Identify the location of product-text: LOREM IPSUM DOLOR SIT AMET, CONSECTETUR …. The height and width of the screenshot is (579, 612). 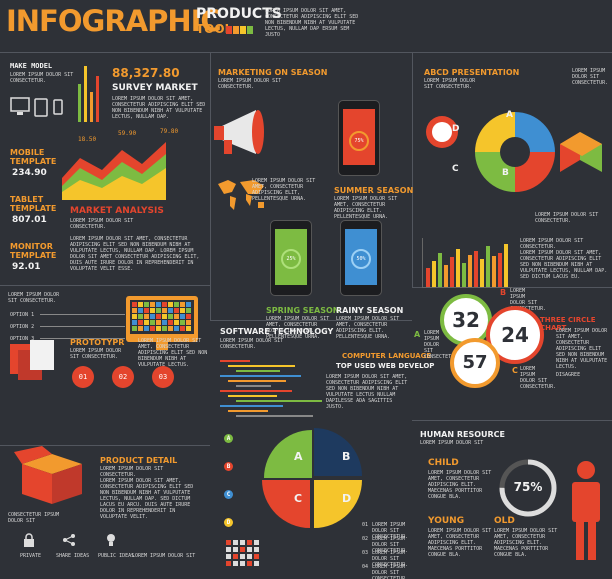
(147, 499).